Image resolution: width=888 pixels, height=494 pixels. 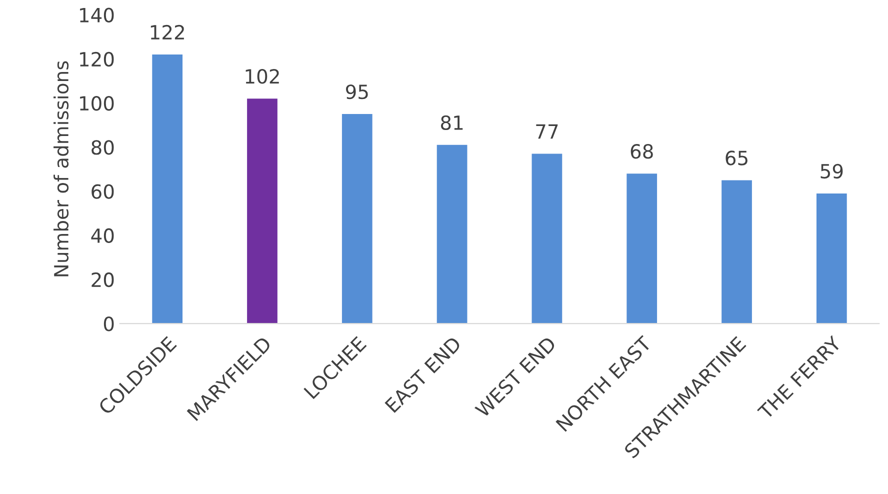 What do you see at coordinates (97, 103) in the screenshot?
I see `y-tick-label: 100` at bounding box center [97, 103].